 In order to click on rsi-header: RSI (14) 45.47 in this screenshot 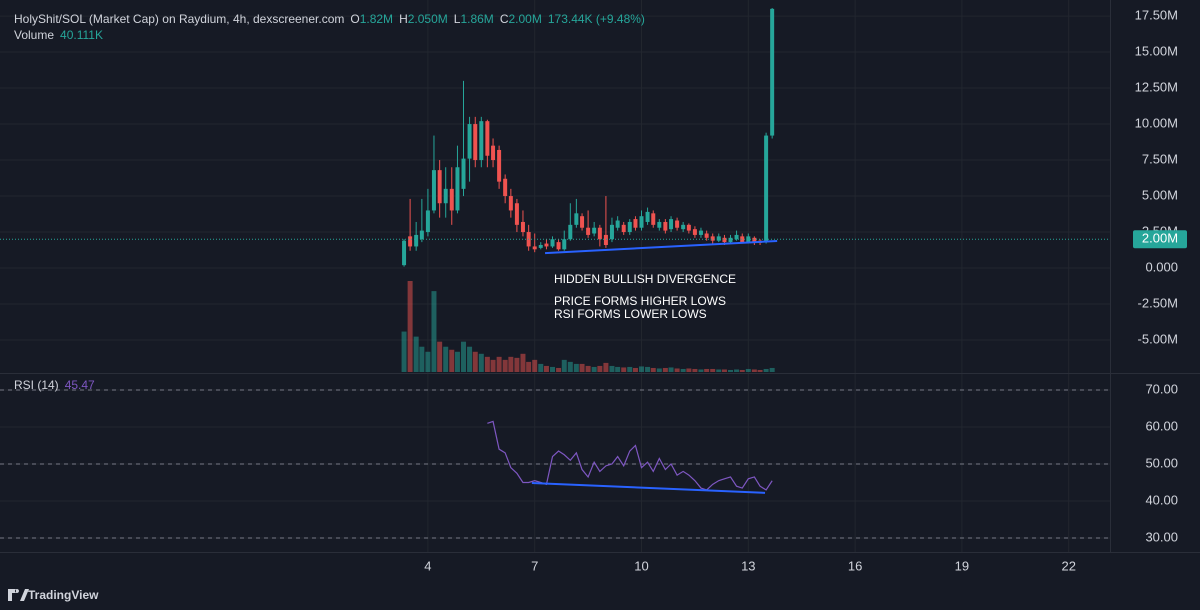, I will do `click(54, 385)`.